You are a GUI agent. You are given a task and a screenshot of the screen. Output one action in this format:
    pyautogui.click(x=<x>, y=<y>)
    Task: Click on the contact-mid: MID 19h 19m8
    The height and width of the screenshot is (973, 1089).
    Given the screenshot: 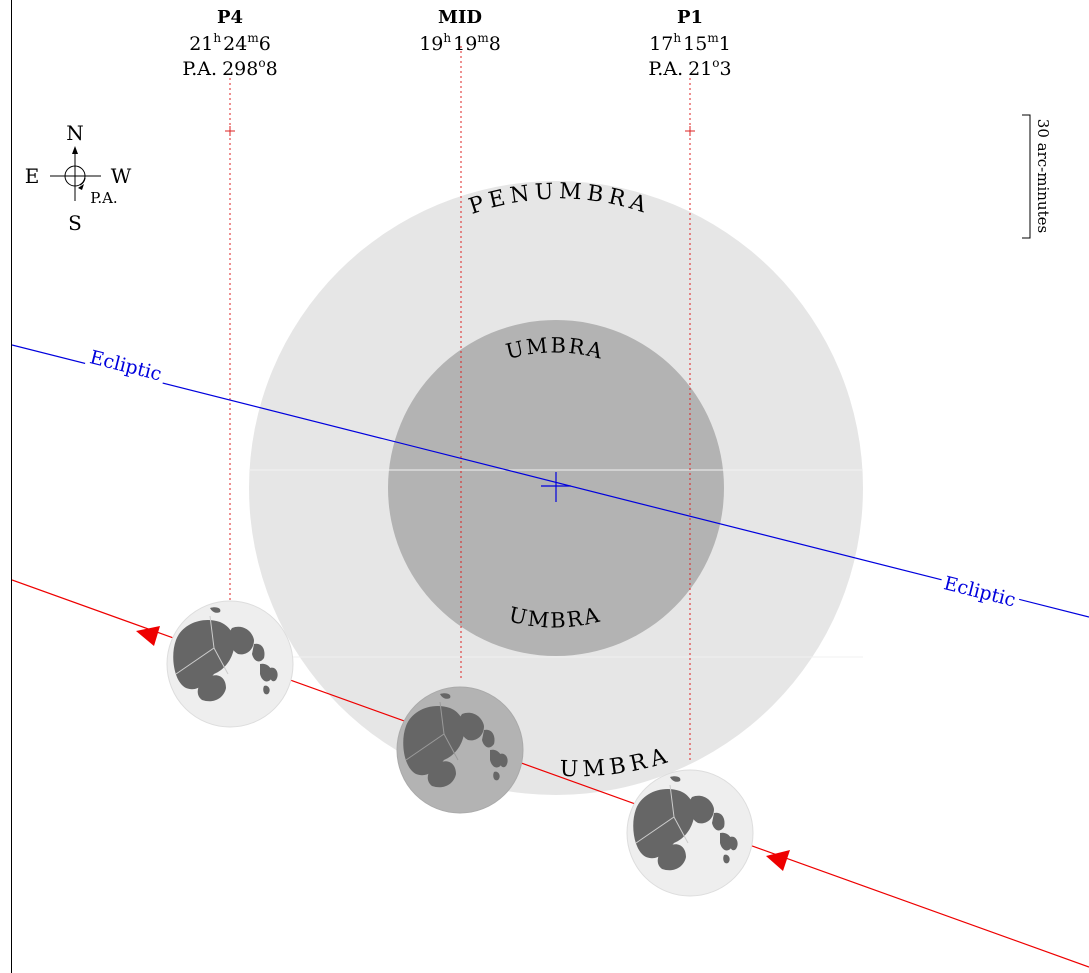 What is the action you would take?
    pyautogui.click(x=460, y=31)
    